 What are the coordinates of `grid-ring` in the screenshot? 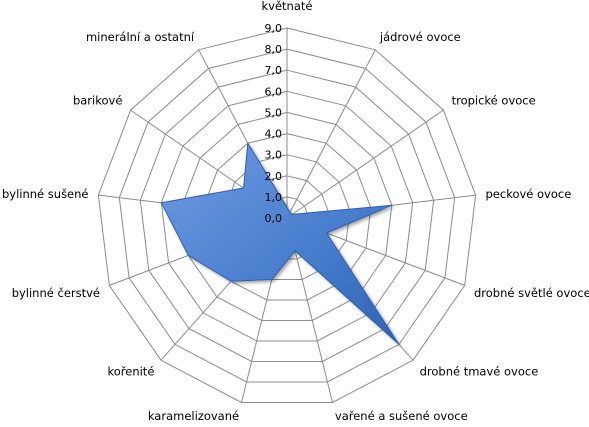 It's located at (287, 217).